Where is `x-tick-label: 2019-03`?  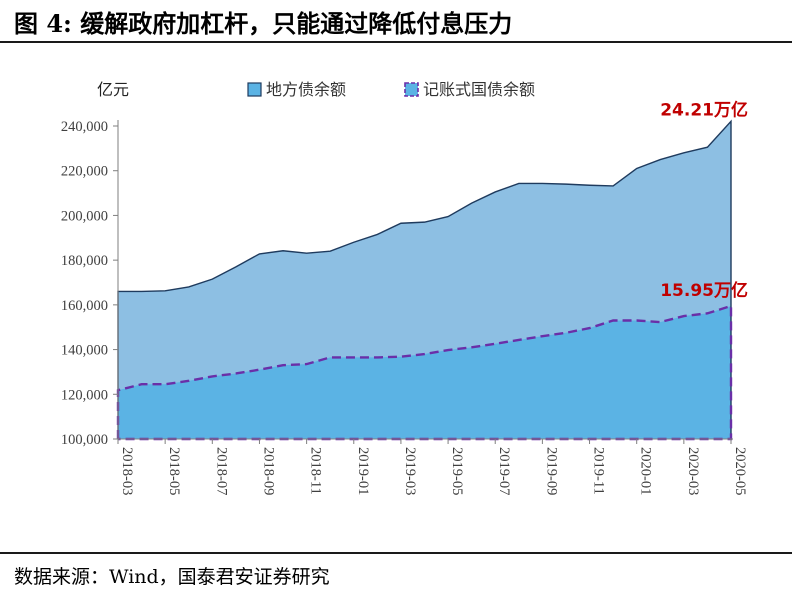 x-tick-label: 2019-03 is located at coordinates (410, 471).